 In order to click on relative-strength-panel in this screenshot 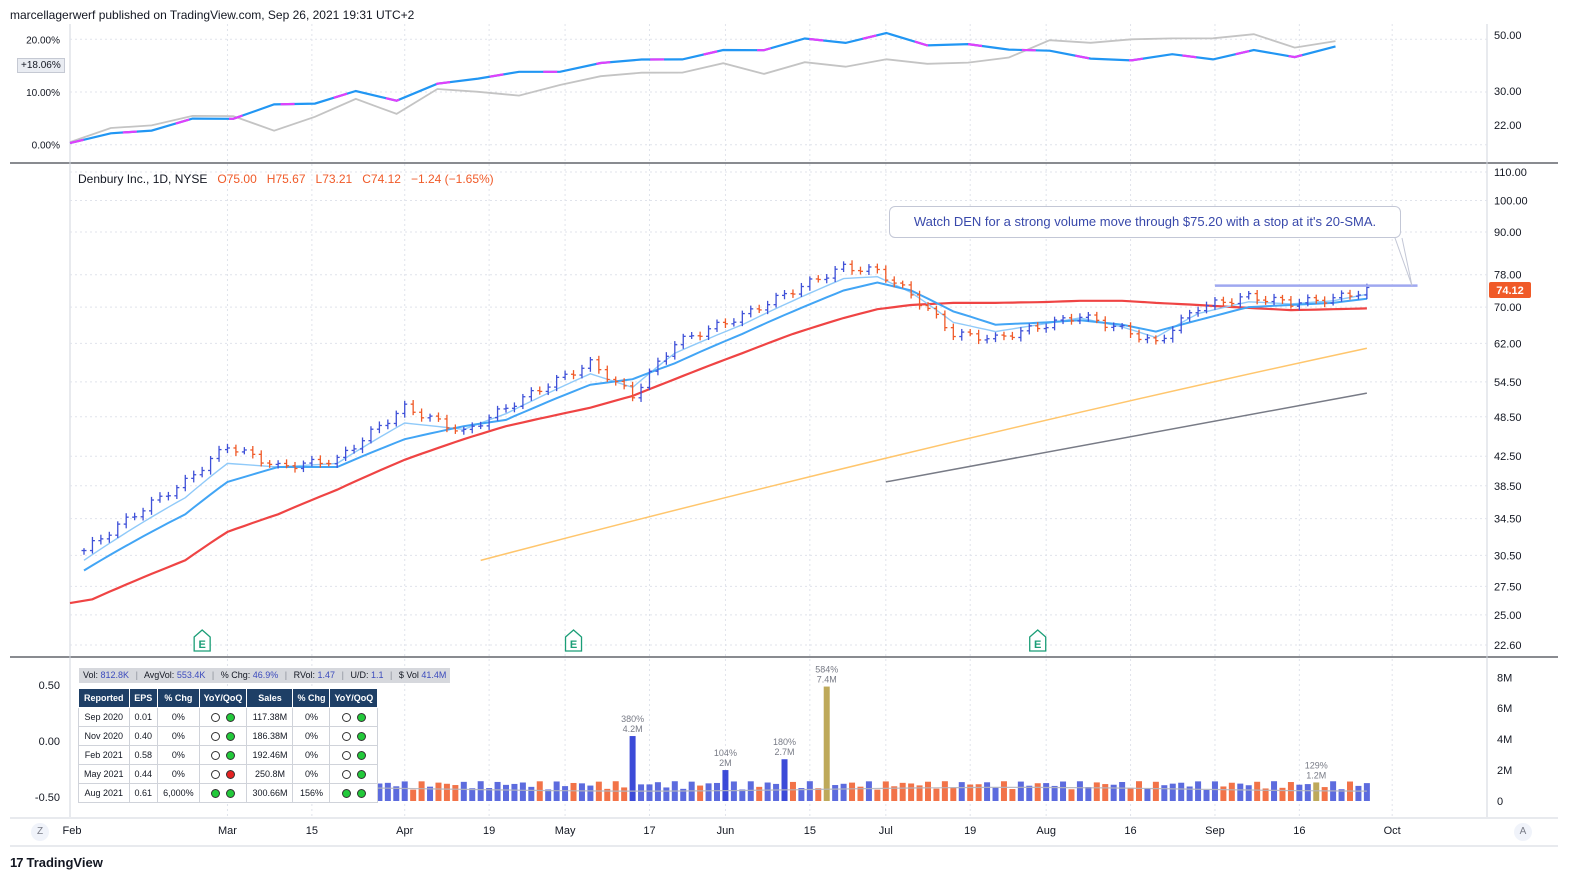, I will do `click(702, 88)`.